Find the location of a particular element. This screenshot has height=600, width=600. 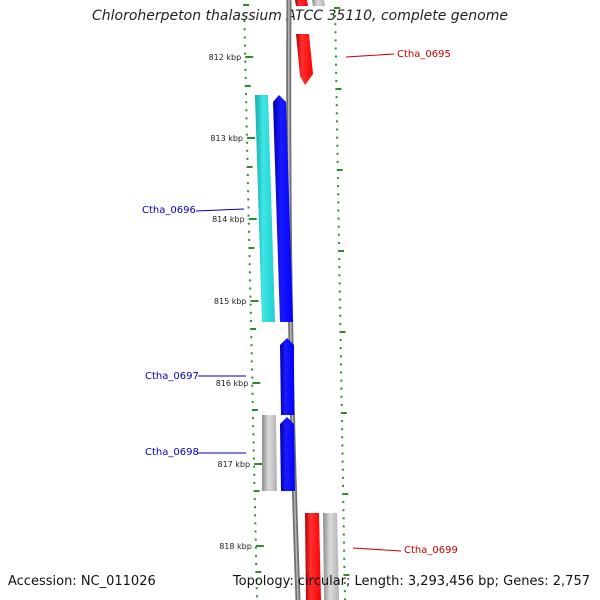

gene-ctha-0695-arrow is located at coordinates (304, 59).